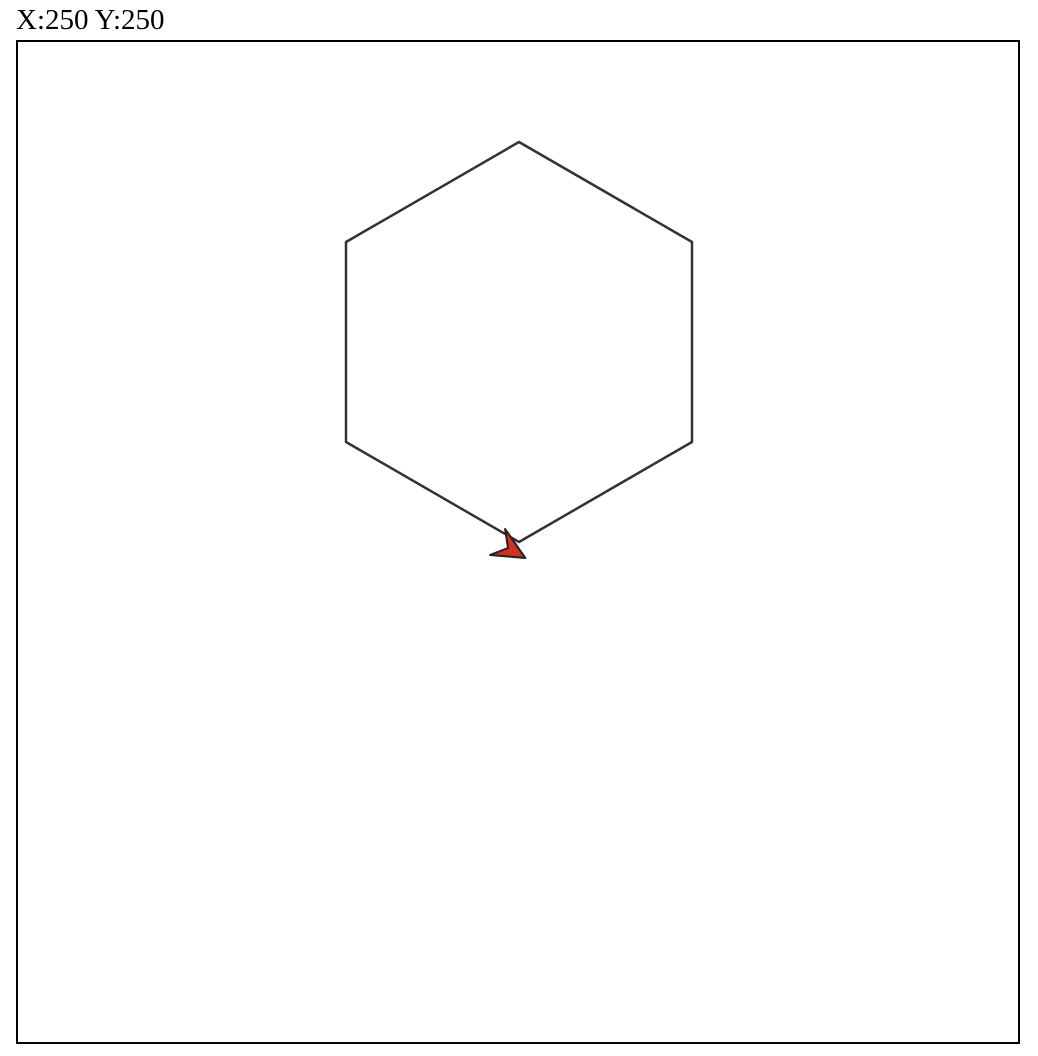 This screenshot has width=1038, height=1056. I want to click on coordinate-readout: X:250 Y:250, so click(90, 20).